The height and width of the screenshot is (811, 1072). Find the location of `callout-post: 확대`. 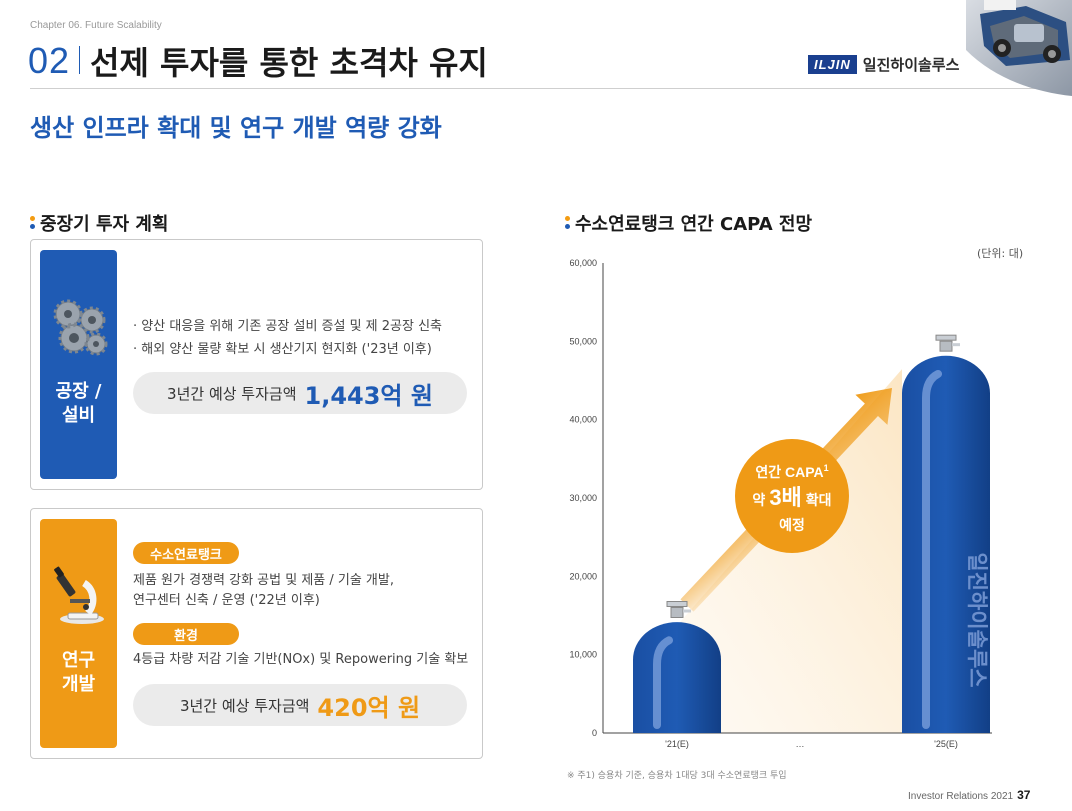

callout-post: 확대 is located at coordinates (819, 500).